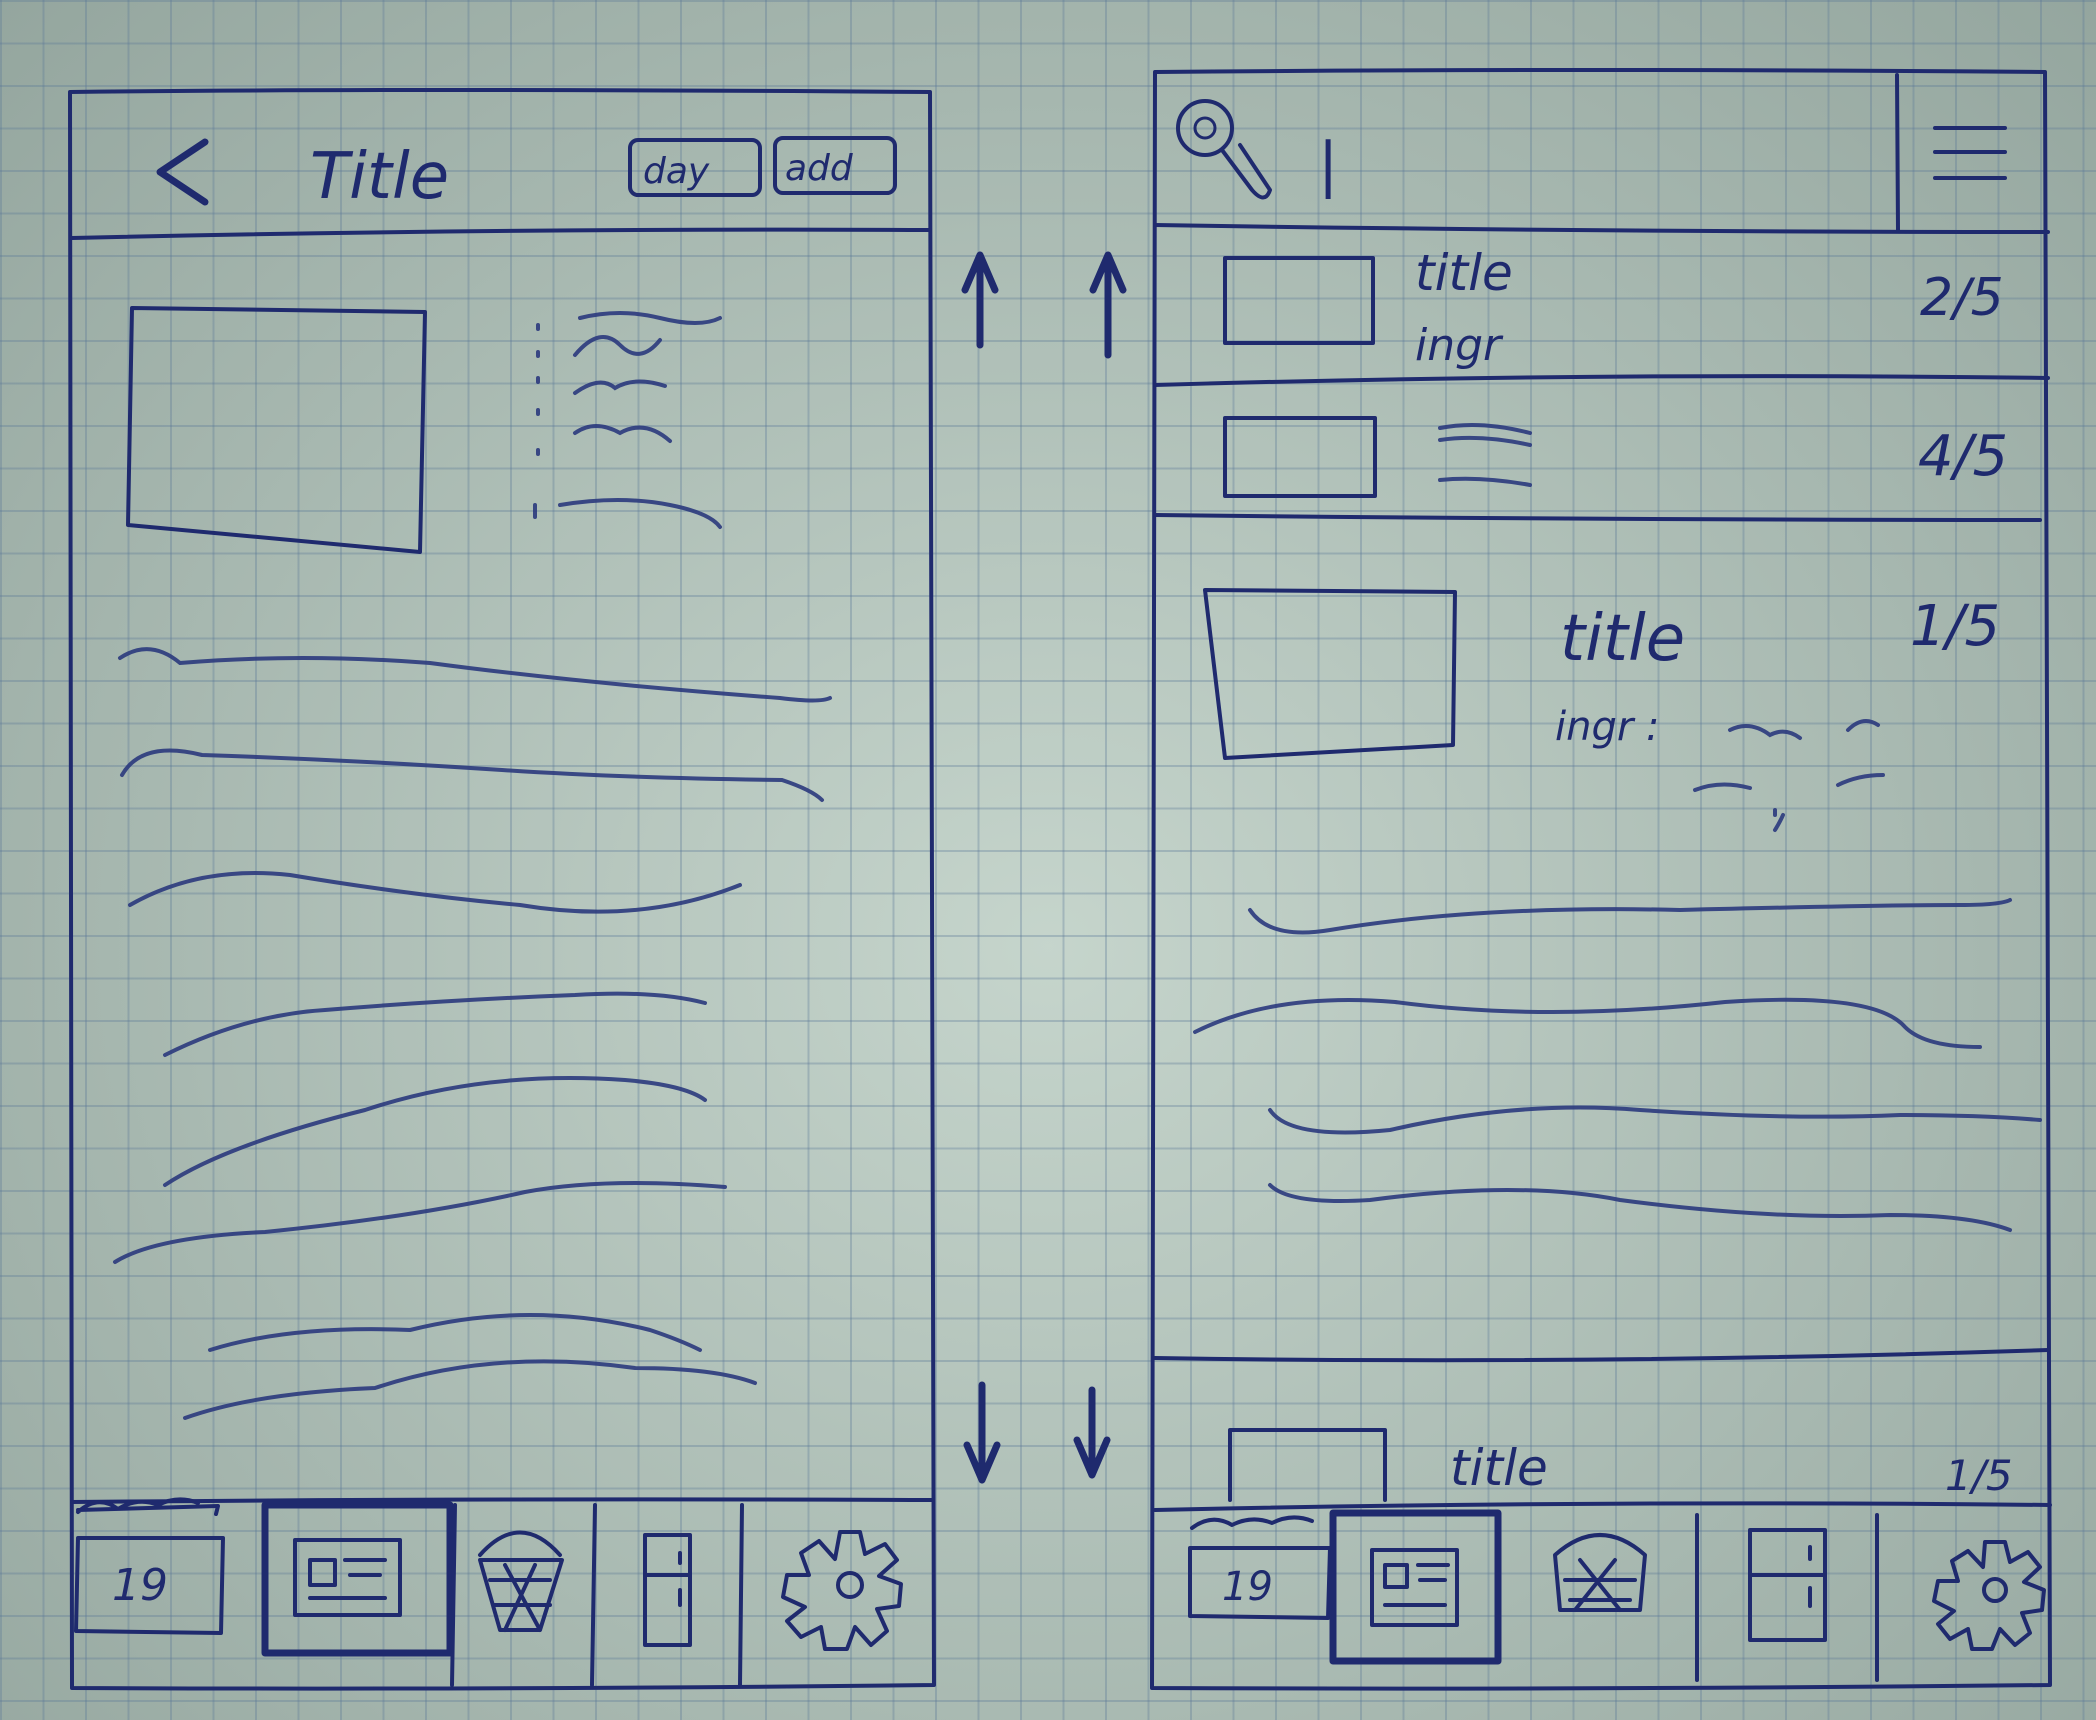 The image size is (2096, 1720). What do you see at coordinates (1963, 456) in the screenshot?
I see `list-item-rating: 4/5` at bounding box center [1963, 456].